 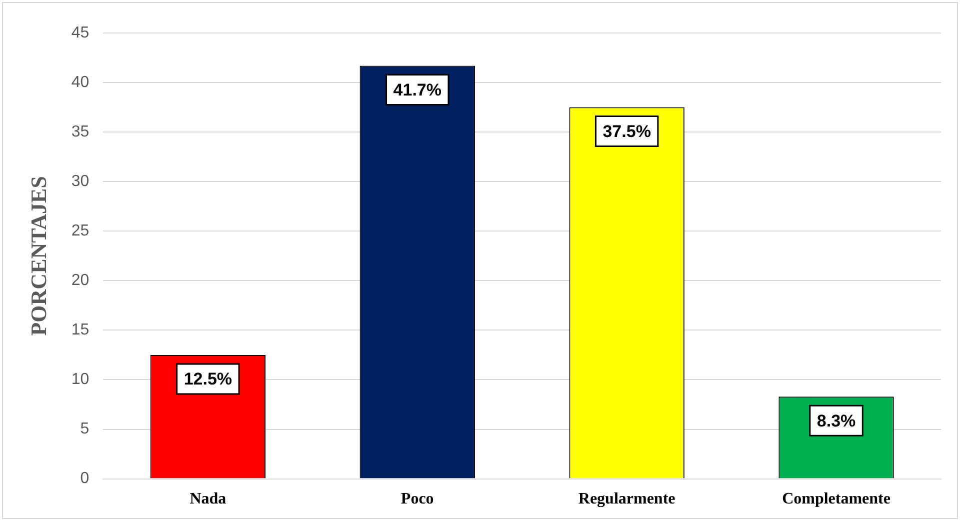 What do you see at coordinates (80, 181) in the screenshot?
I see `y-tick-label: 30` at bounding box center [80, 181].